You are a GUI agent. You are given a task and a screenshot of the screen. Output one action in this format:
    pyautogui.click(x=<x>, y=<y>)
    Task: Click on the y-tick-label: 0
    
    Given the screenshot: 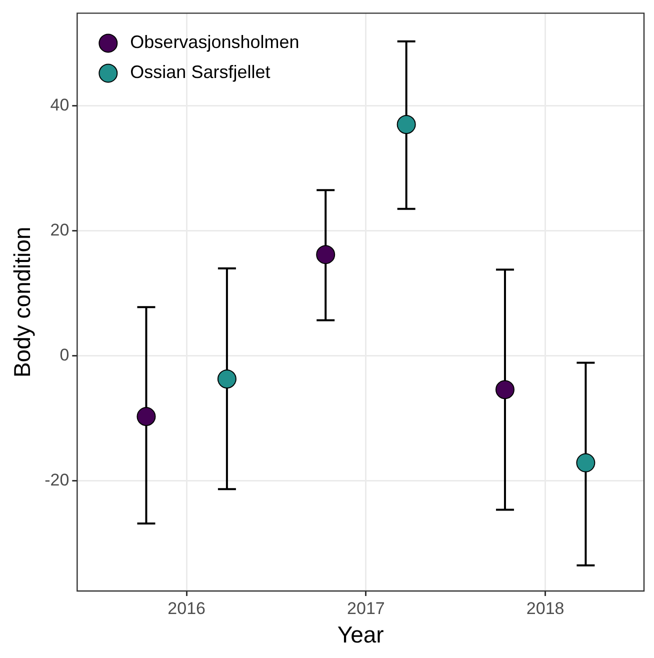 What is the action you would take?
    pyautogui.click(x=65, y=355)
    